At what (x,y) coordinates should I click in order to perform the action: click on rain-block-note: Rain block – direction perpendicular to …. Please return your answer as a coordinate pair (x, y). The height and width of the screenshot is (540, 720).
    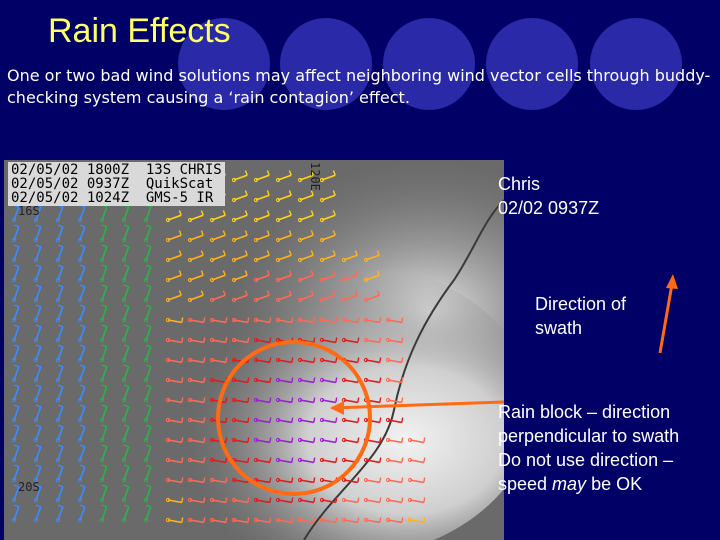
    Looking at the image, I should click on (588, 448).